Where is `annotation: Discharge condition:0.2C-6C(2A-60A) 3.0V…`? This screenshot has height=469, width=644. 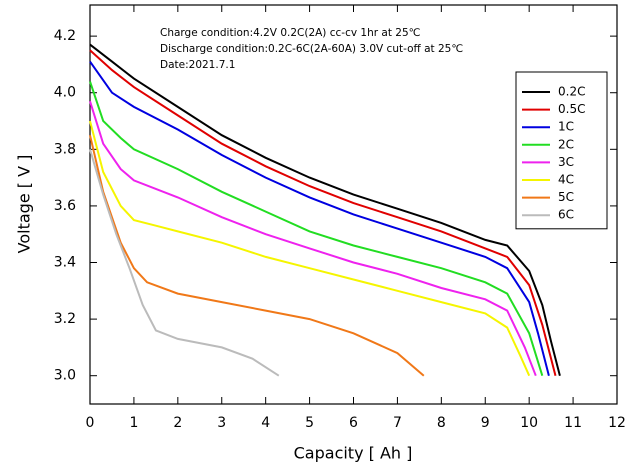 annotation: Discharge condition:0.2C-6C(2A-60A) 3.0V… is located at coordinates (311, 49).